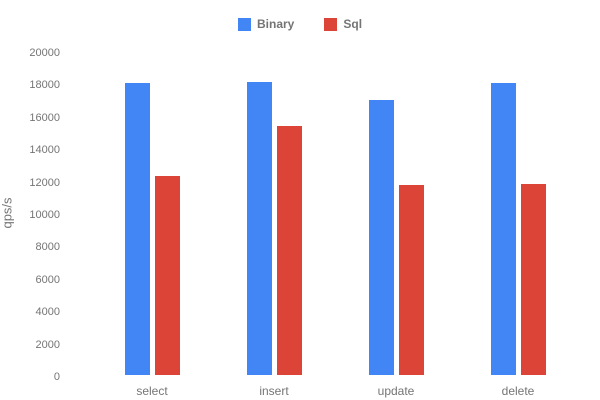 This screenshot has height=400, width=600. I want to click on bar-binary-update, so click(381, 237).